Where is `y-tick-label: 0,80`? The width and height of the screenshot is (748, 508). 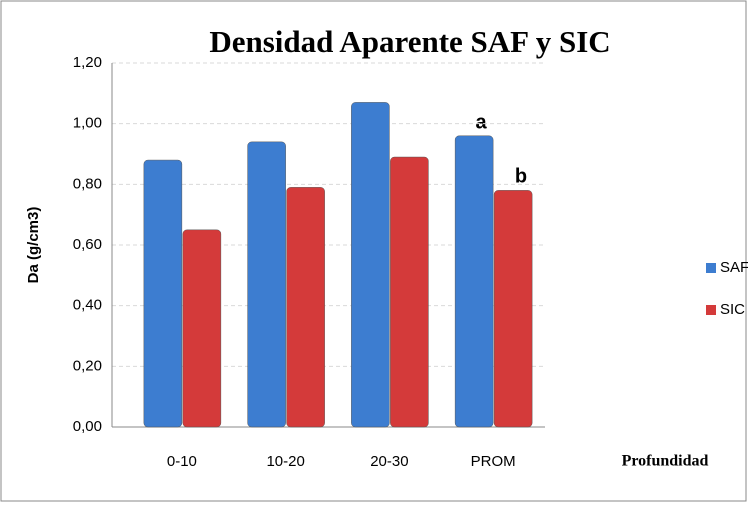
y-tick-label: 0,80 is located at coordinates (87, 183).